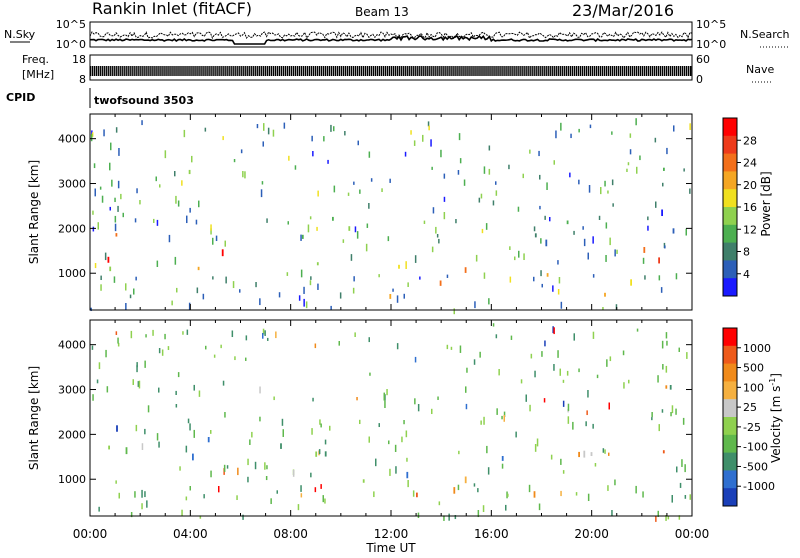  What do you see at coordinates (391, 35) in the screenshot?
I see `noise-search-trace` at bounding box center [391, 35].